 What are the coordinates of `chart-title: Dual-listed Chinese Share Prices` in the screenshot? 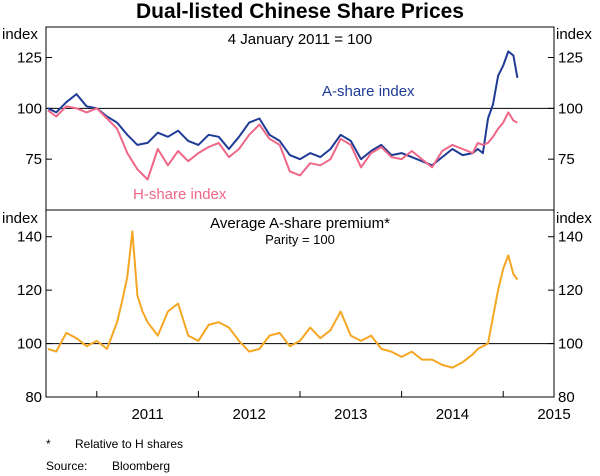 It's located at (300, 11).